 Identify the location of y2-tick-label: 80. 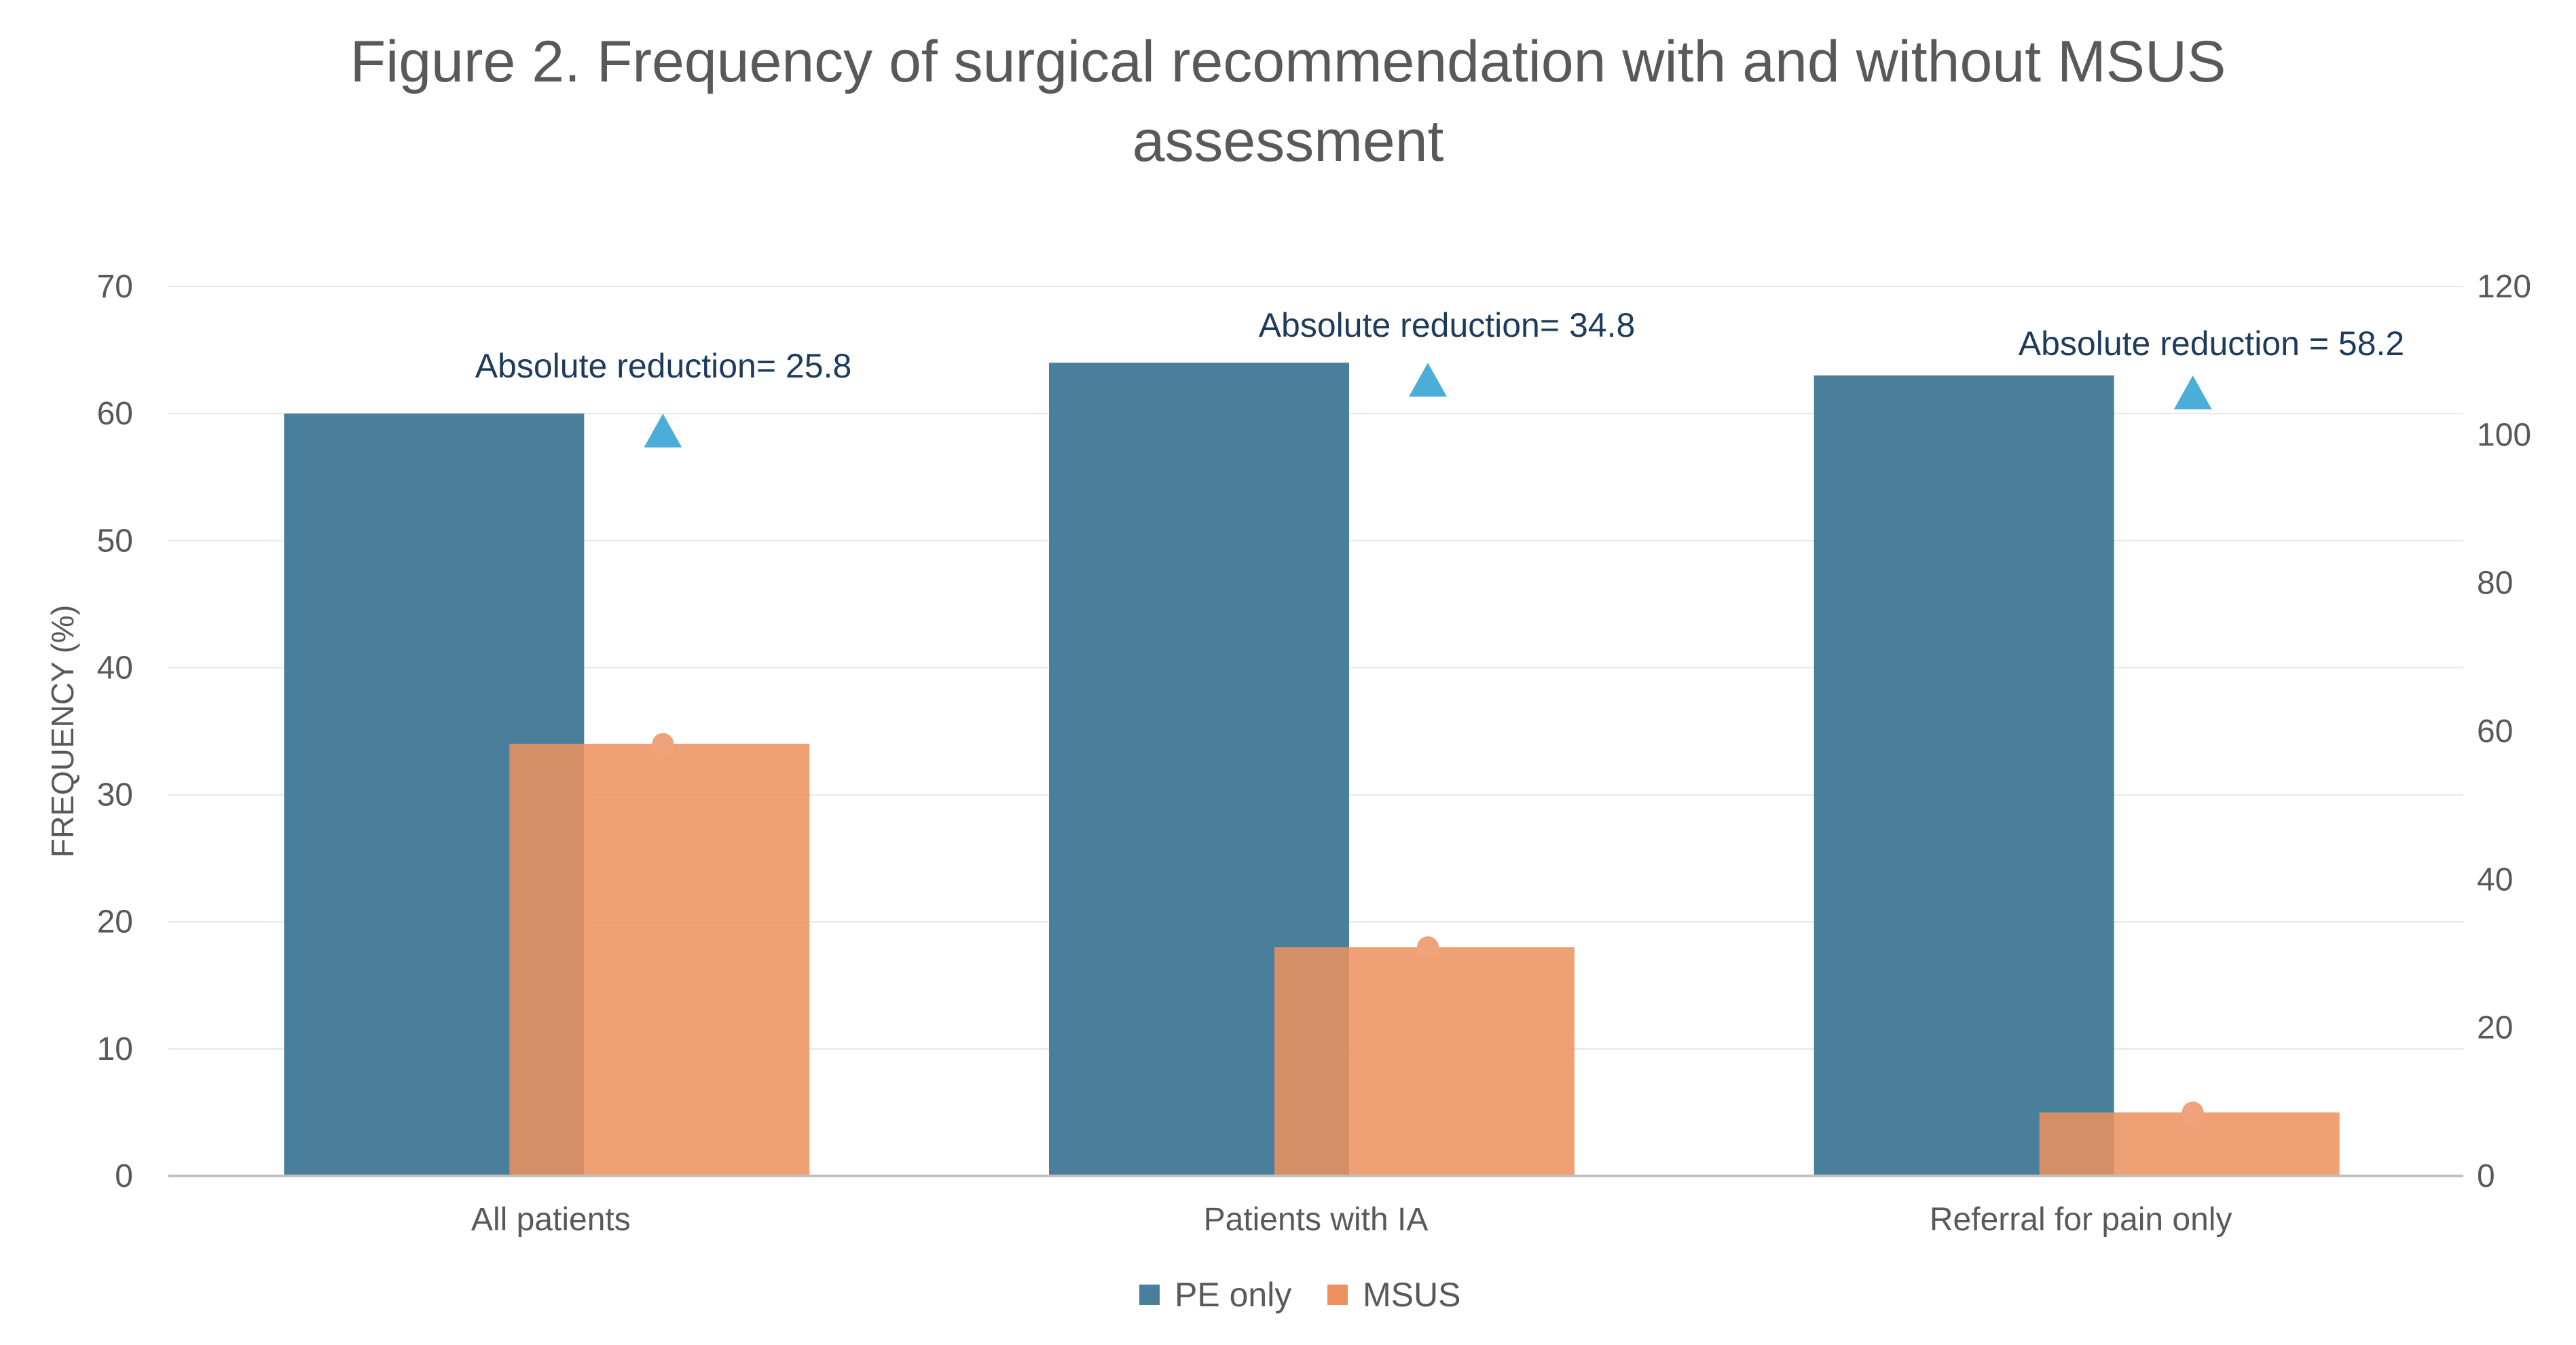
(2495, 584).